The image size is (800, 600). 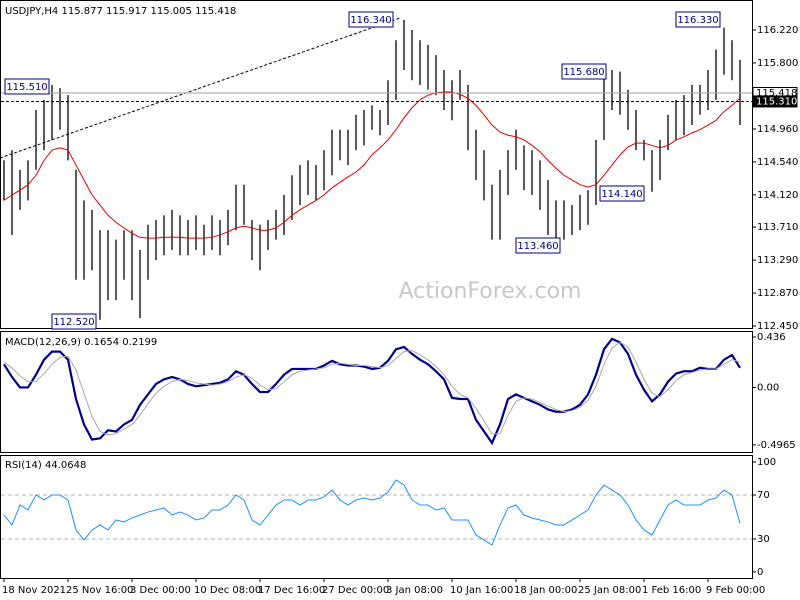 I want to click on x-tick-label: 9 Feb 00:00, so click(x=735, y=590).